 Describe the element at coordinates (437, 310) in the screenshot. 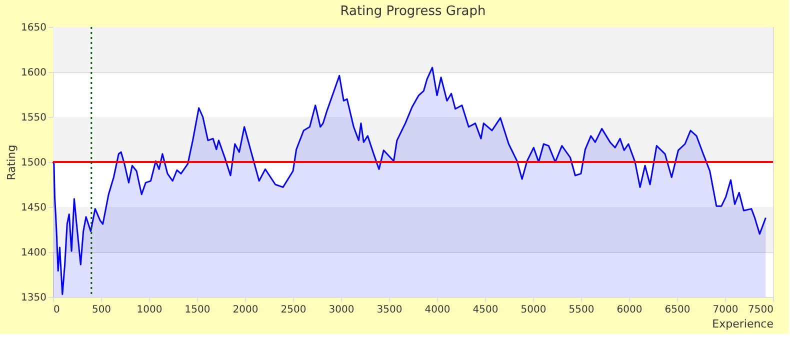

I see `x-tick-label: 4000` at that location.